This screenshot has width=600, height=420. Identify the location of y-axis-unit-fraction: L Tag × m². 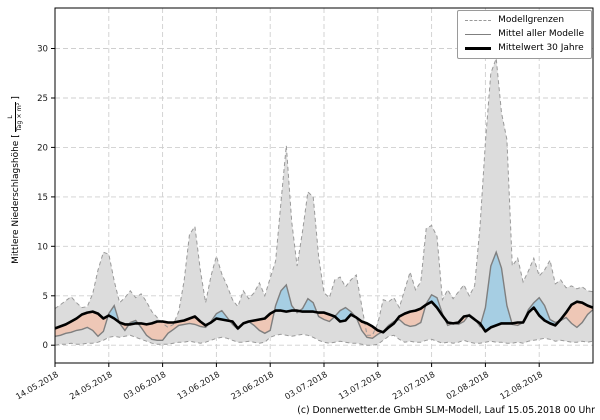
(15, 117).